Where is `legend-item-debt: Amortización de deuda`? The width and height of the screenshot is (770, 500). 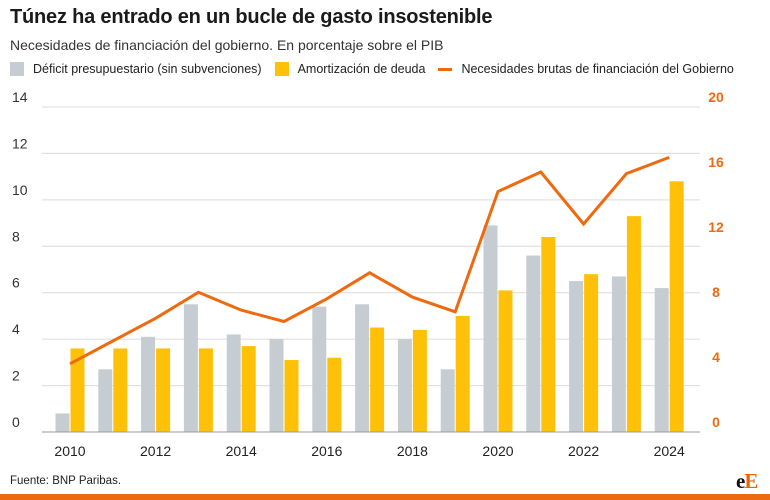
legend-item-debt: Amortización de deuda is located at coordinates (350, 69).